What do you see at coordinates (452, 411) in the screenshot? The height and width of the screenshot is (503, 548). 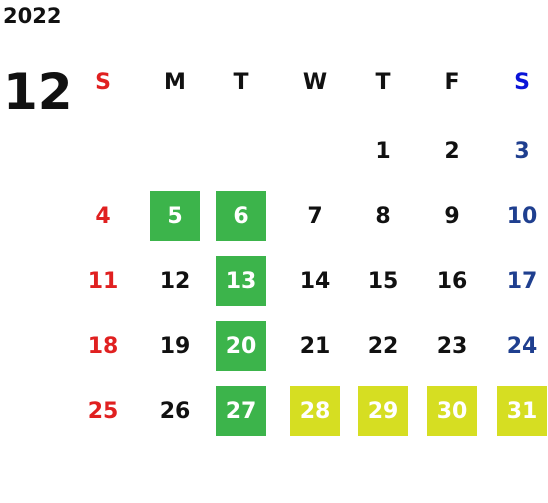 I see `highlighted-day: 30` at bounding box center [452, 411].